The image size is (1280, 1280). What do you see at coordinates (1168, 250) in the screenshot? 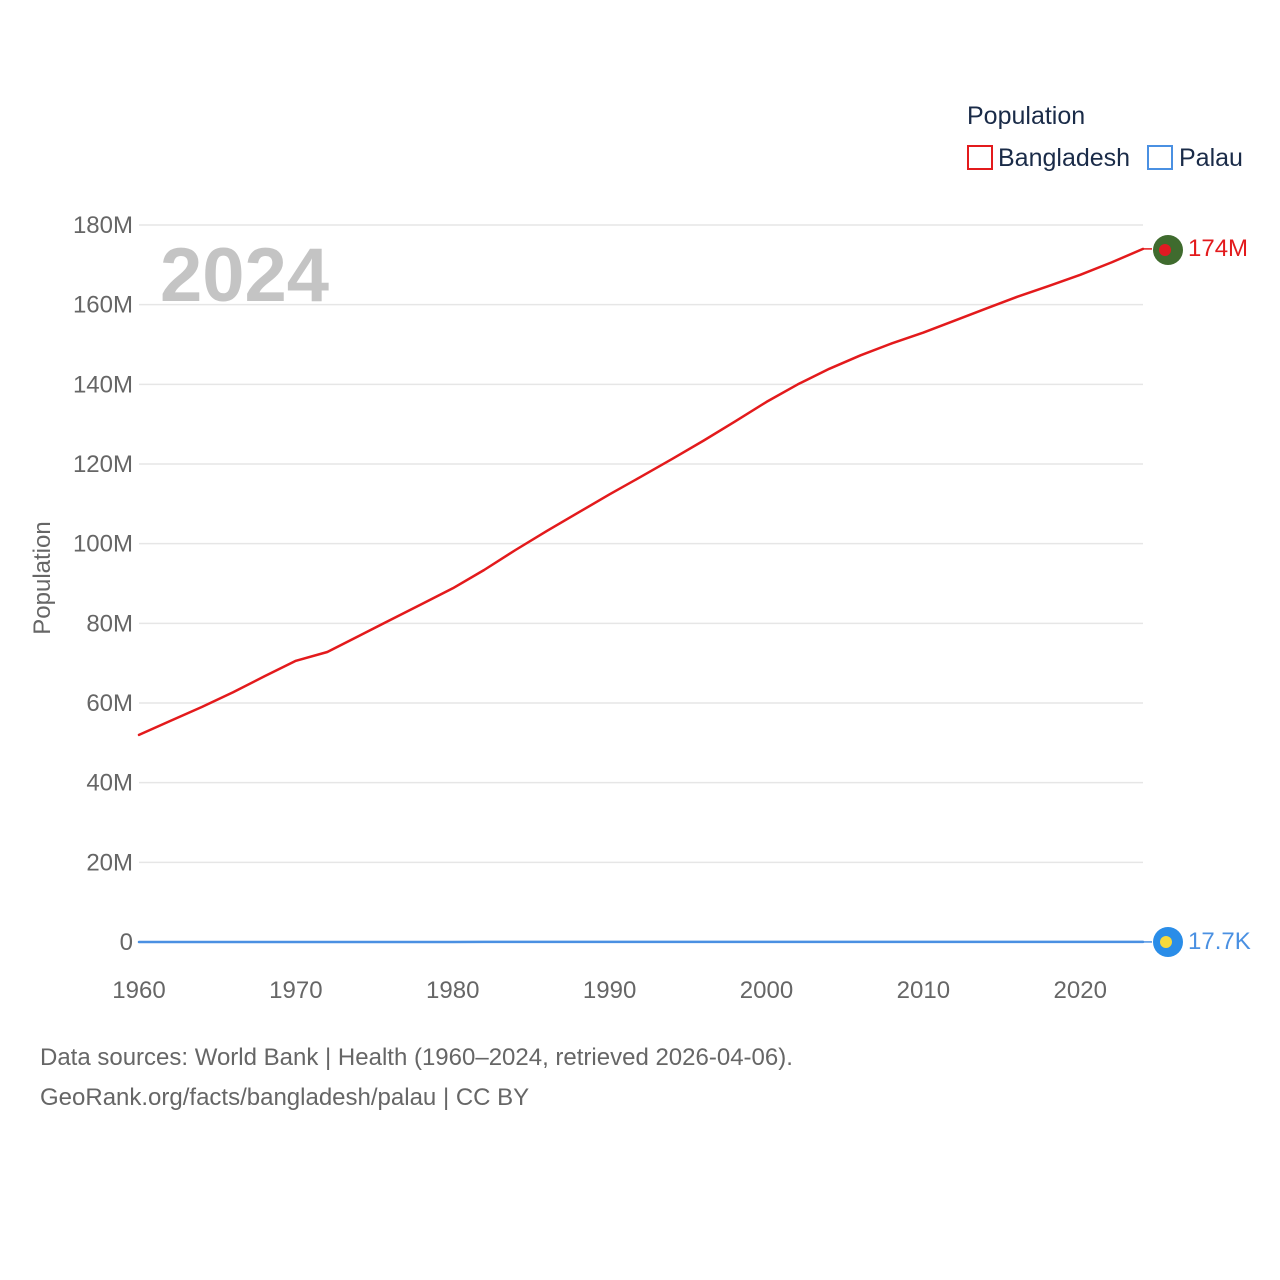
I see `bangladesh-flag-icon` at bounding box center [1168, 250].